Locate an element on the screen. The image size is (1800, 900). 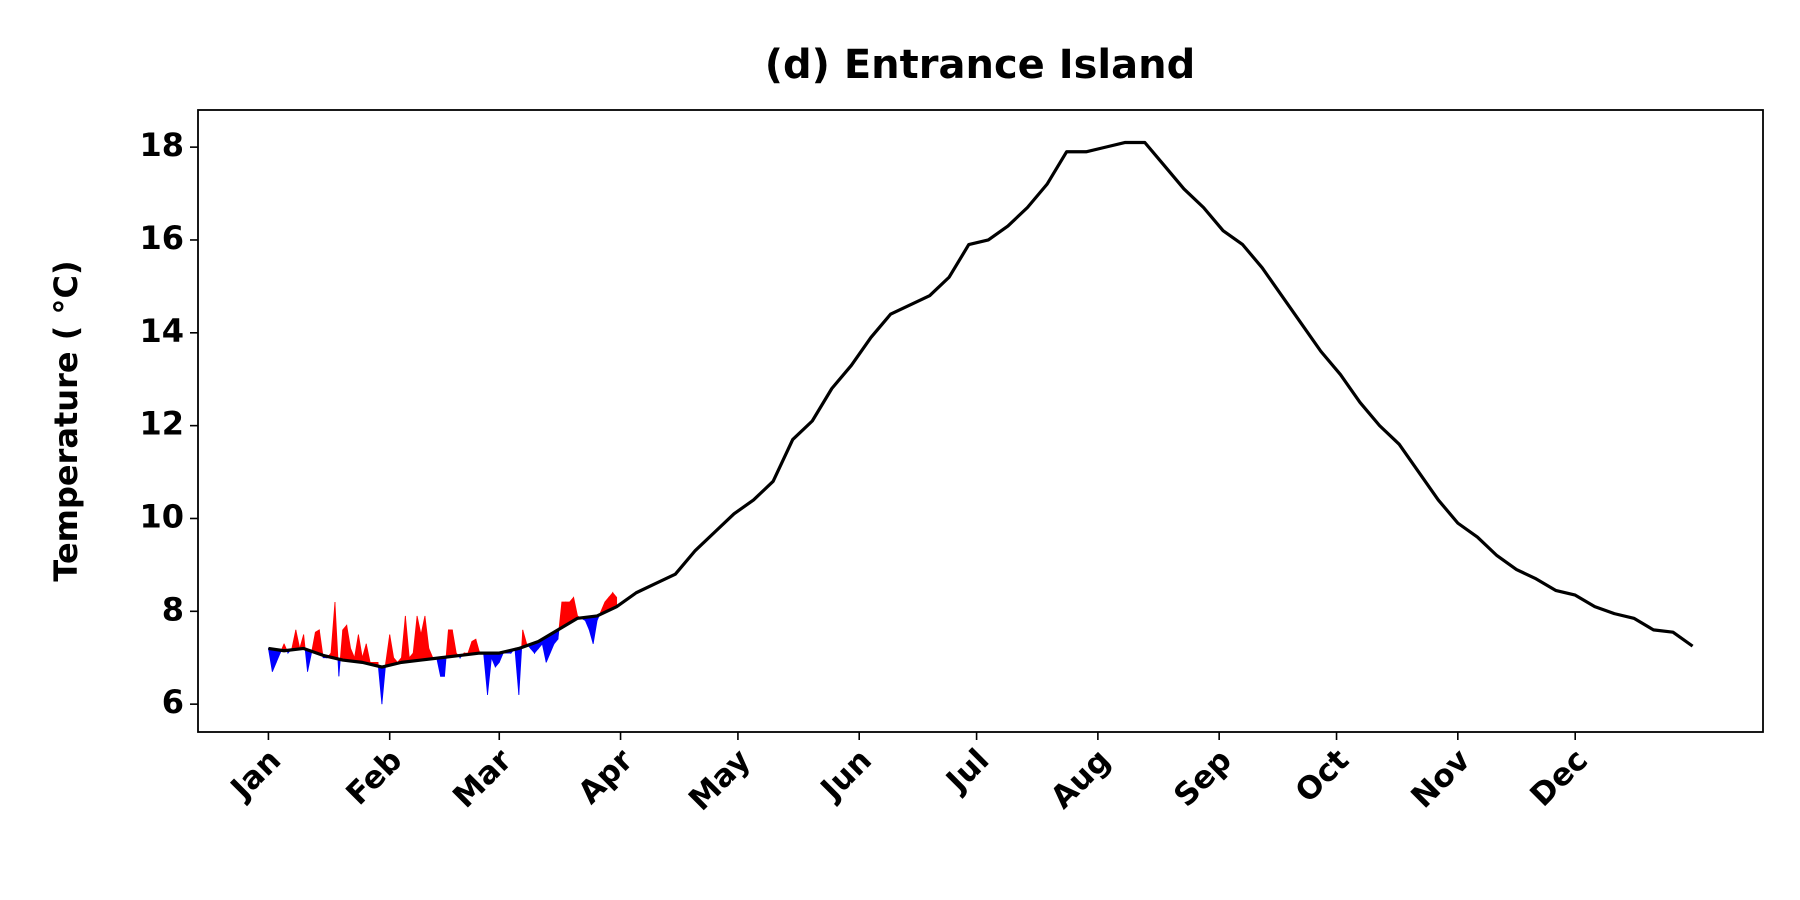
x-tick-label: Nov is located at coordinates (1440, 778).